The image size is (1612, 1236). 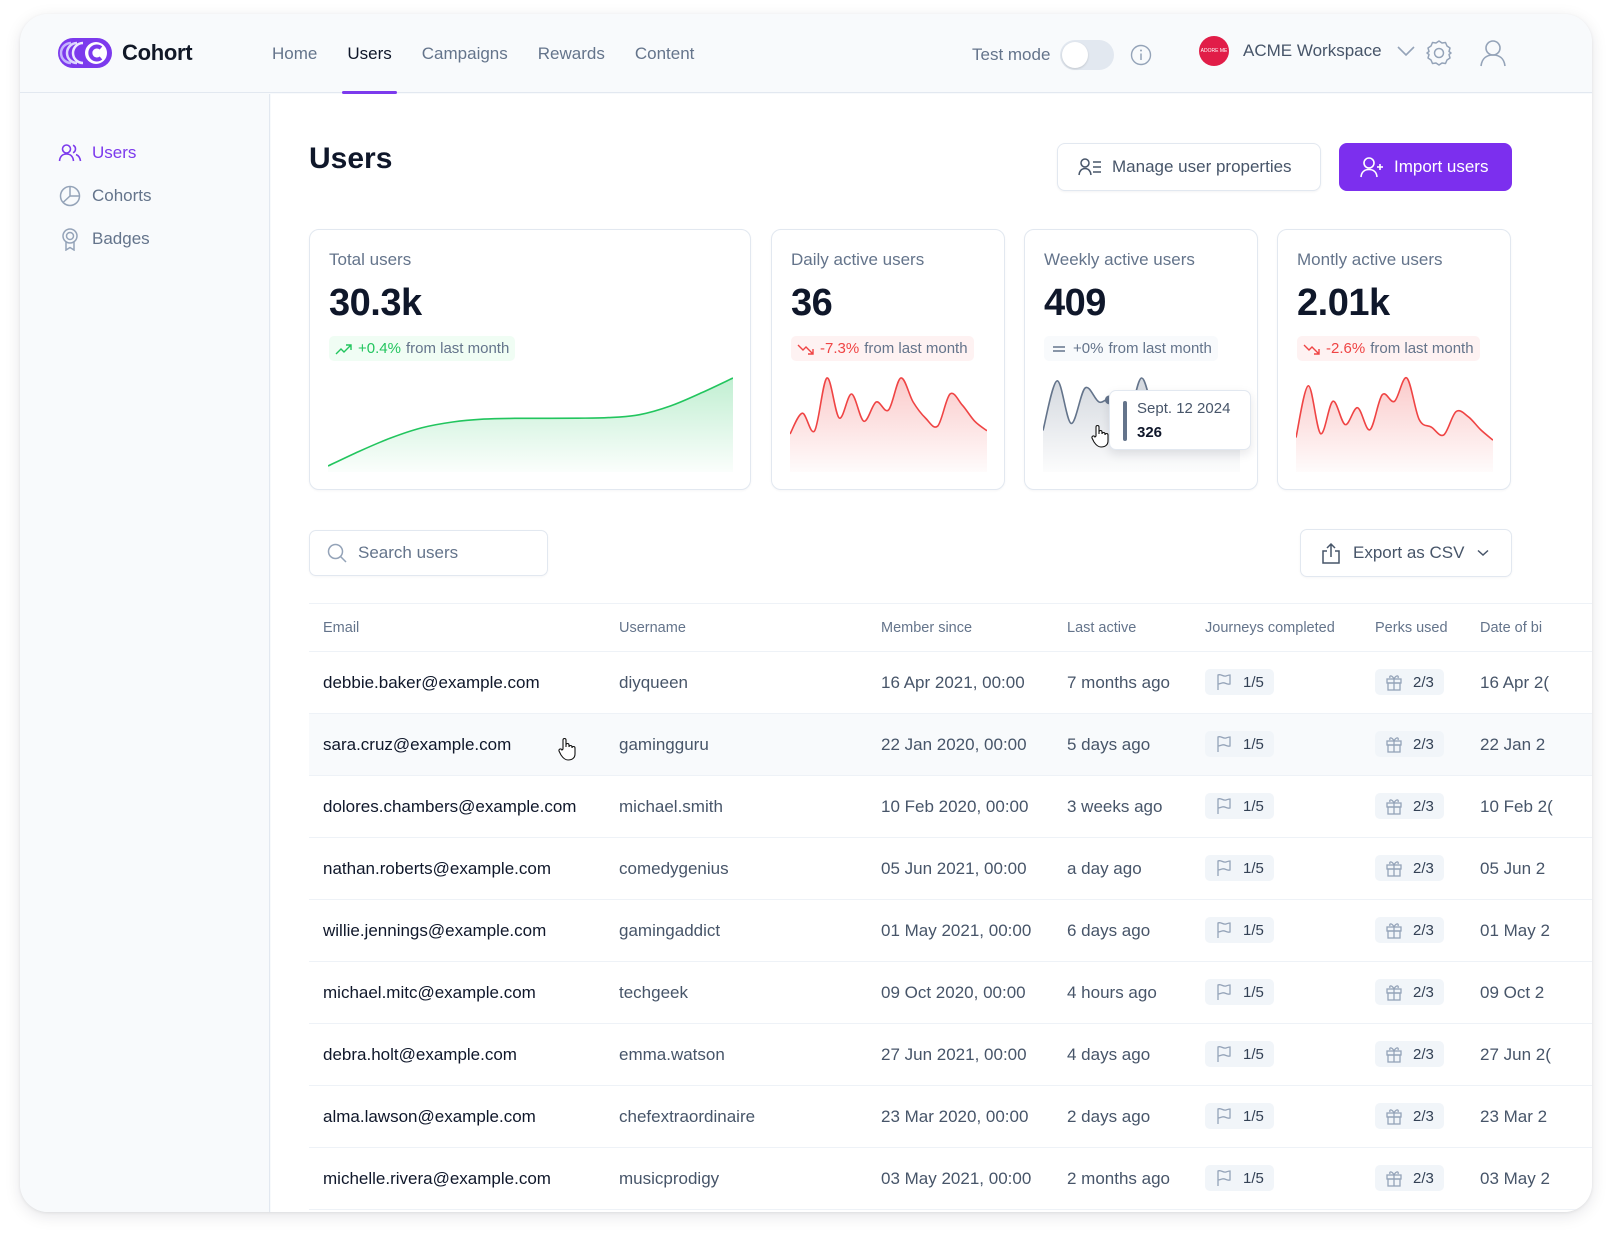 I want to click on column-header-member-since: Member since, so click(x=927, y=628).